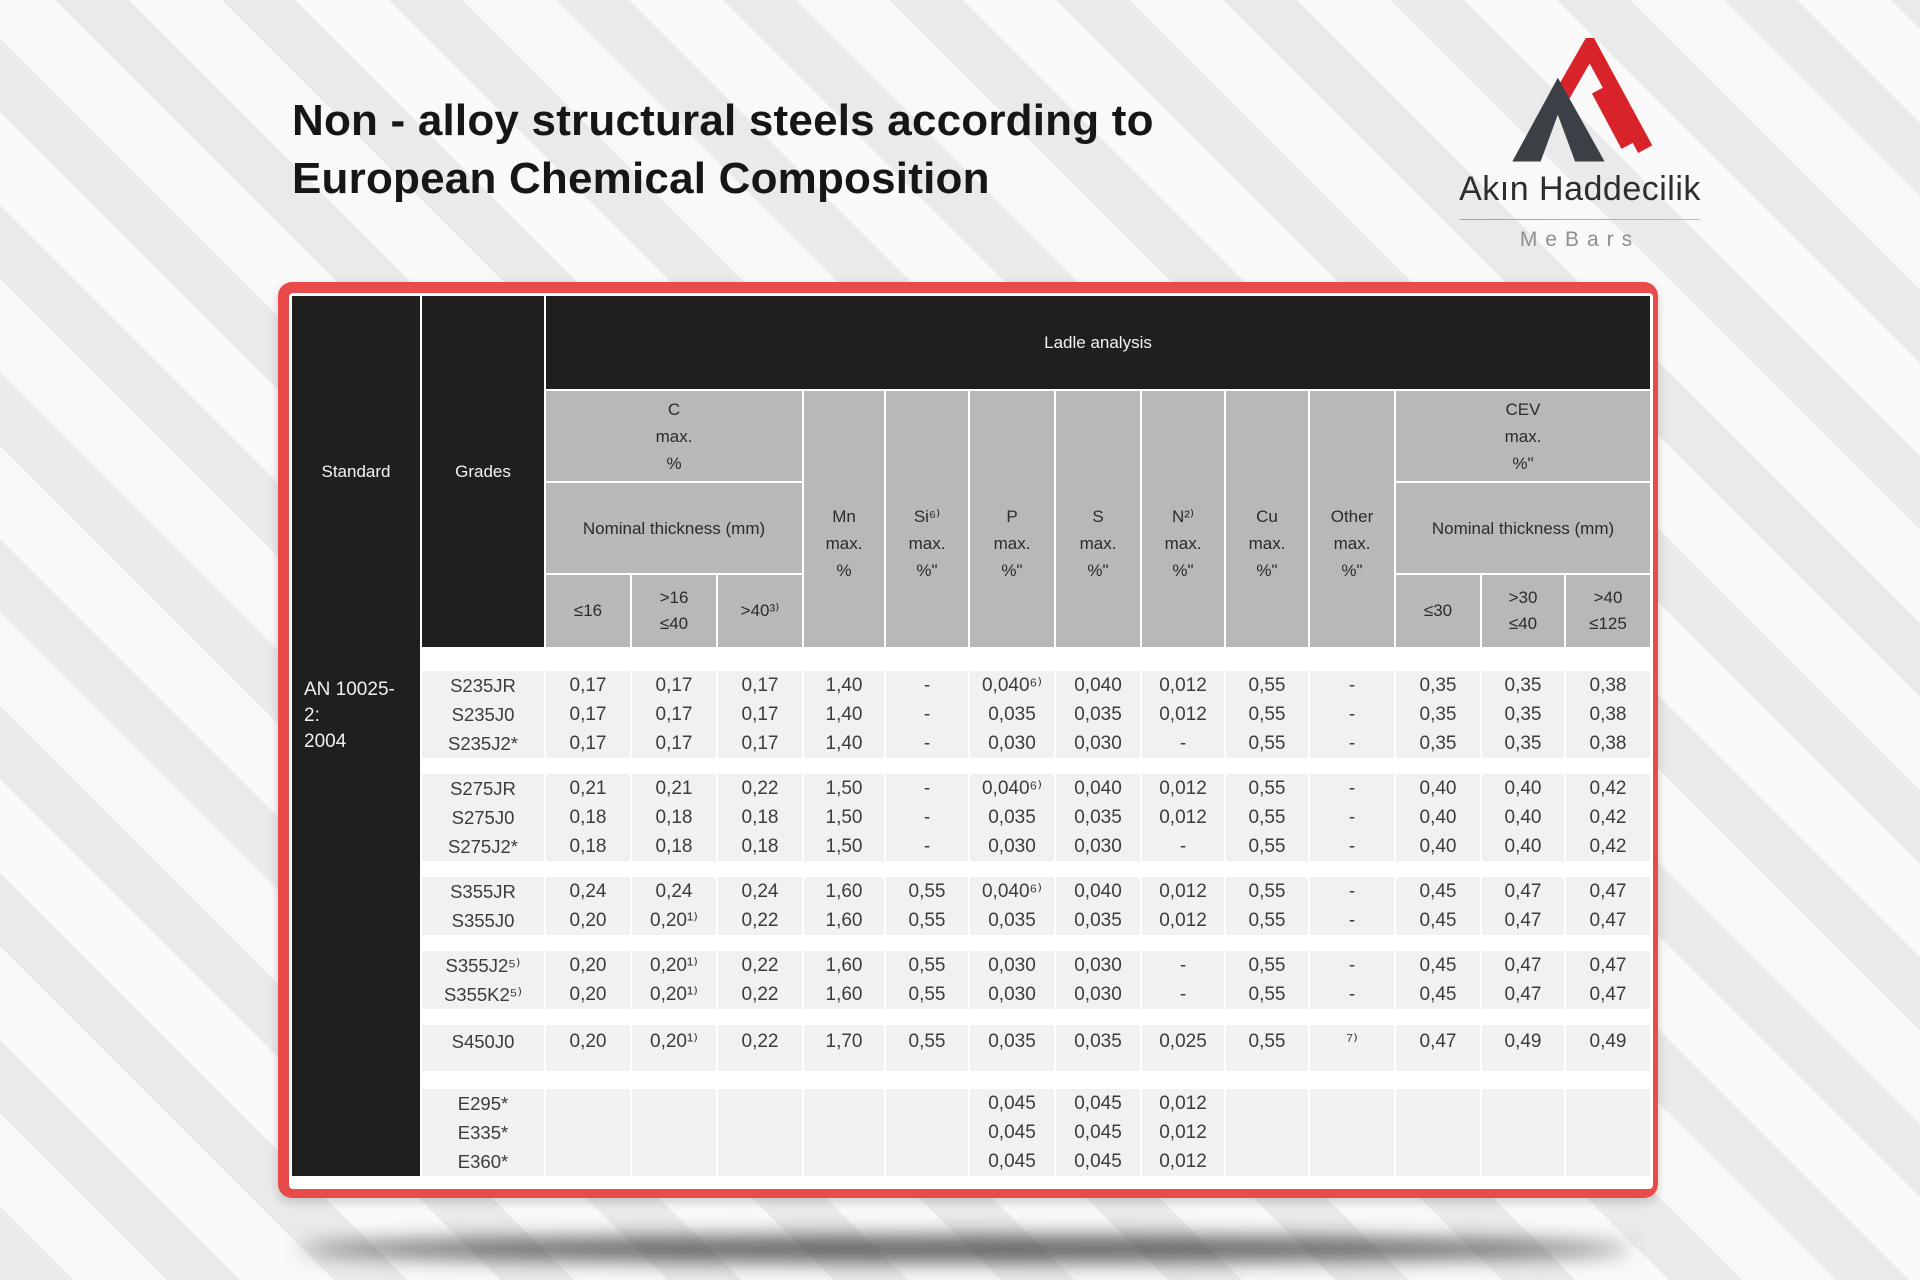 The image size is (1920, 1280). What do you see at coordinates (965, 1249) in the screenshot?
I see `table-drop-shadow` at bounding box center [965, 1249].